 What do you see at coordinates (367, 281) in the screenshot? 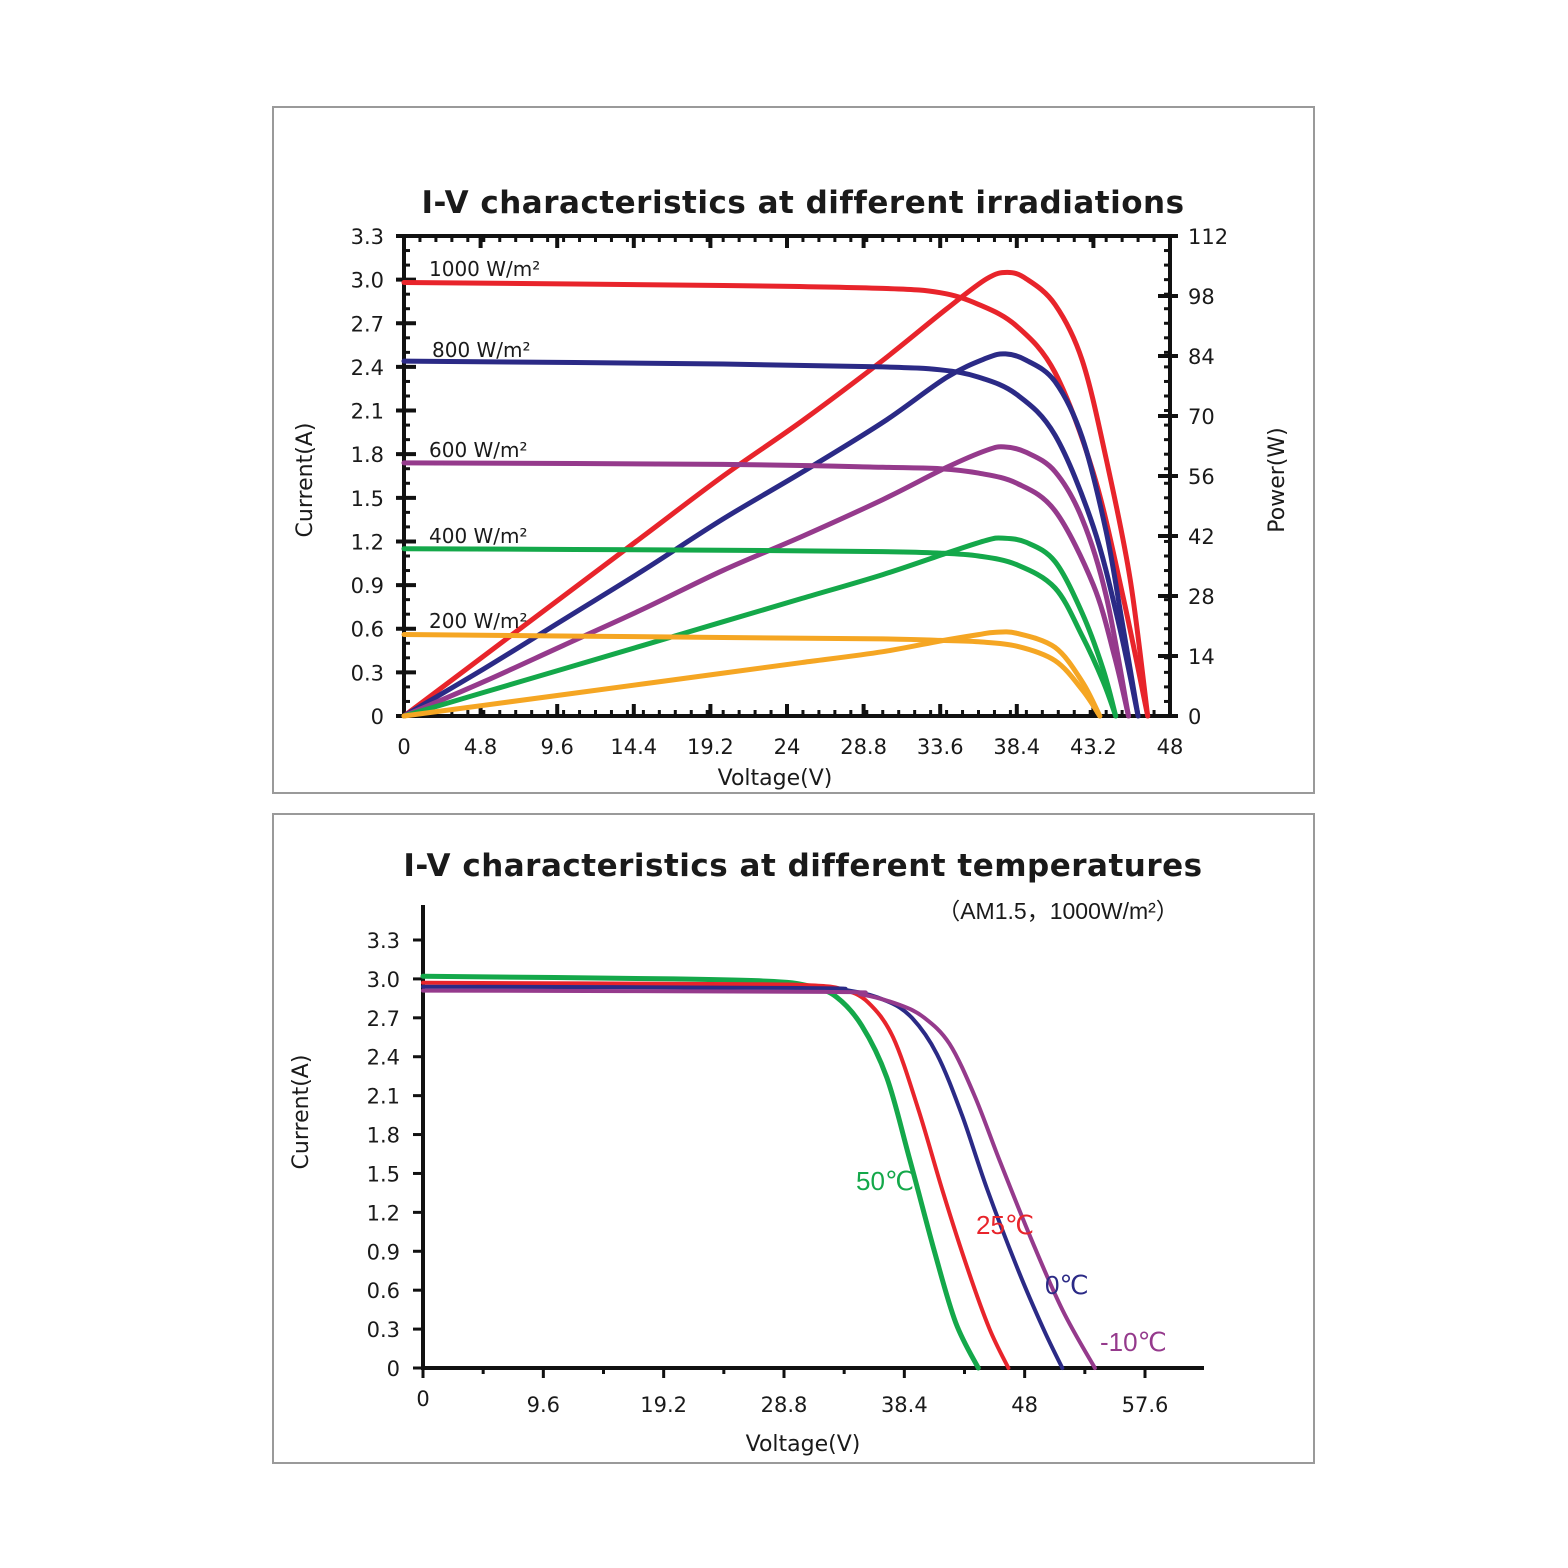
I see `chart1-y-tick-label: 3.0` at bounding box center [367, 281].